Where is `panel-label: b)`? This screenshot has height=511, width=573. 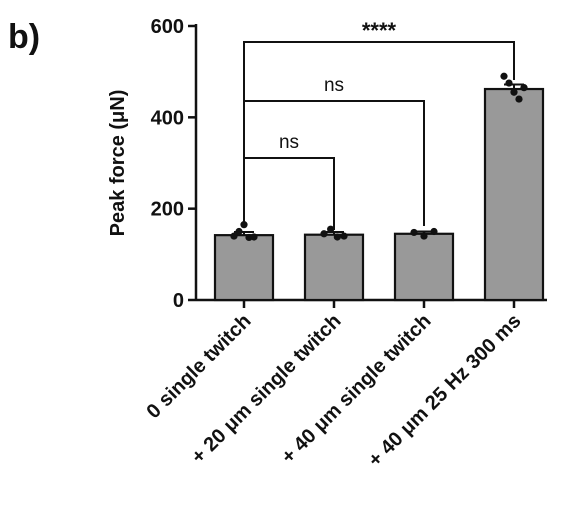
panel-label: b) is located at coordinates (24, 37).